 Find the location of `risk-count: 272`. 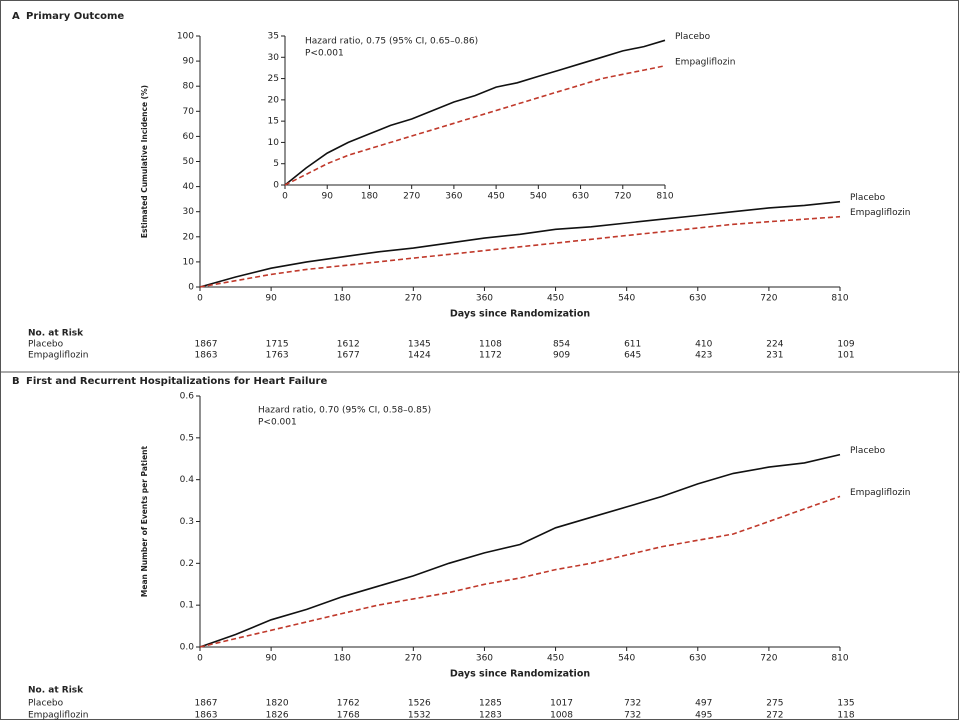

risk-count: 272 is located at coordinates (774, 715).